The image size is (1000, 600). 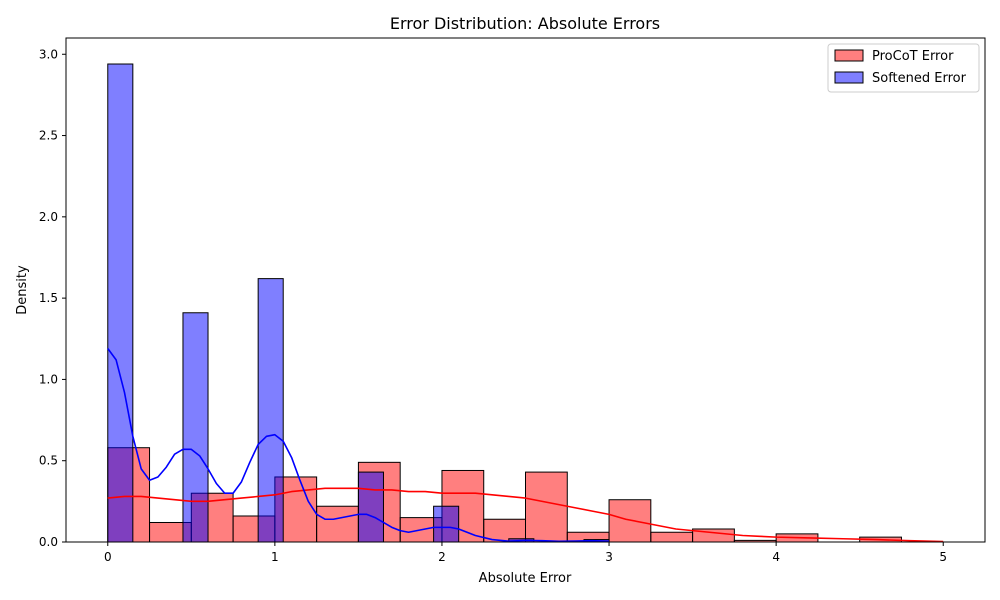 I want to click on y-axis-label: Density, so click(x=22, y=290).